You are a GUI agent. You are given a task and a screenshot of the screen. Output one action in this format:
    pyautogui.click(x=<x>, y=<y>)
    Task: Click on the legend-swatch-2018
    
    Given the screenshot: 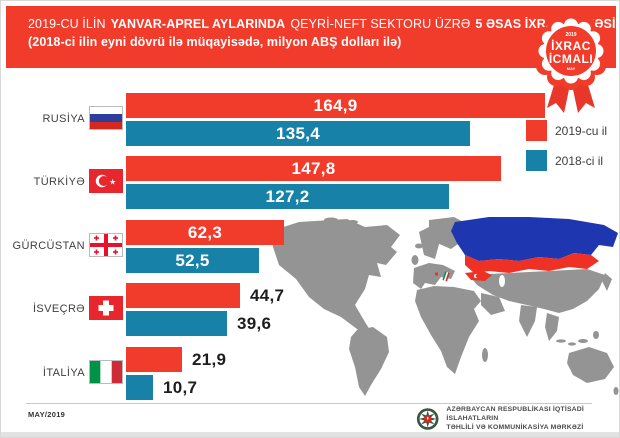 What is the action you would take?
    pyautogui.click(x=536, y=160)
    